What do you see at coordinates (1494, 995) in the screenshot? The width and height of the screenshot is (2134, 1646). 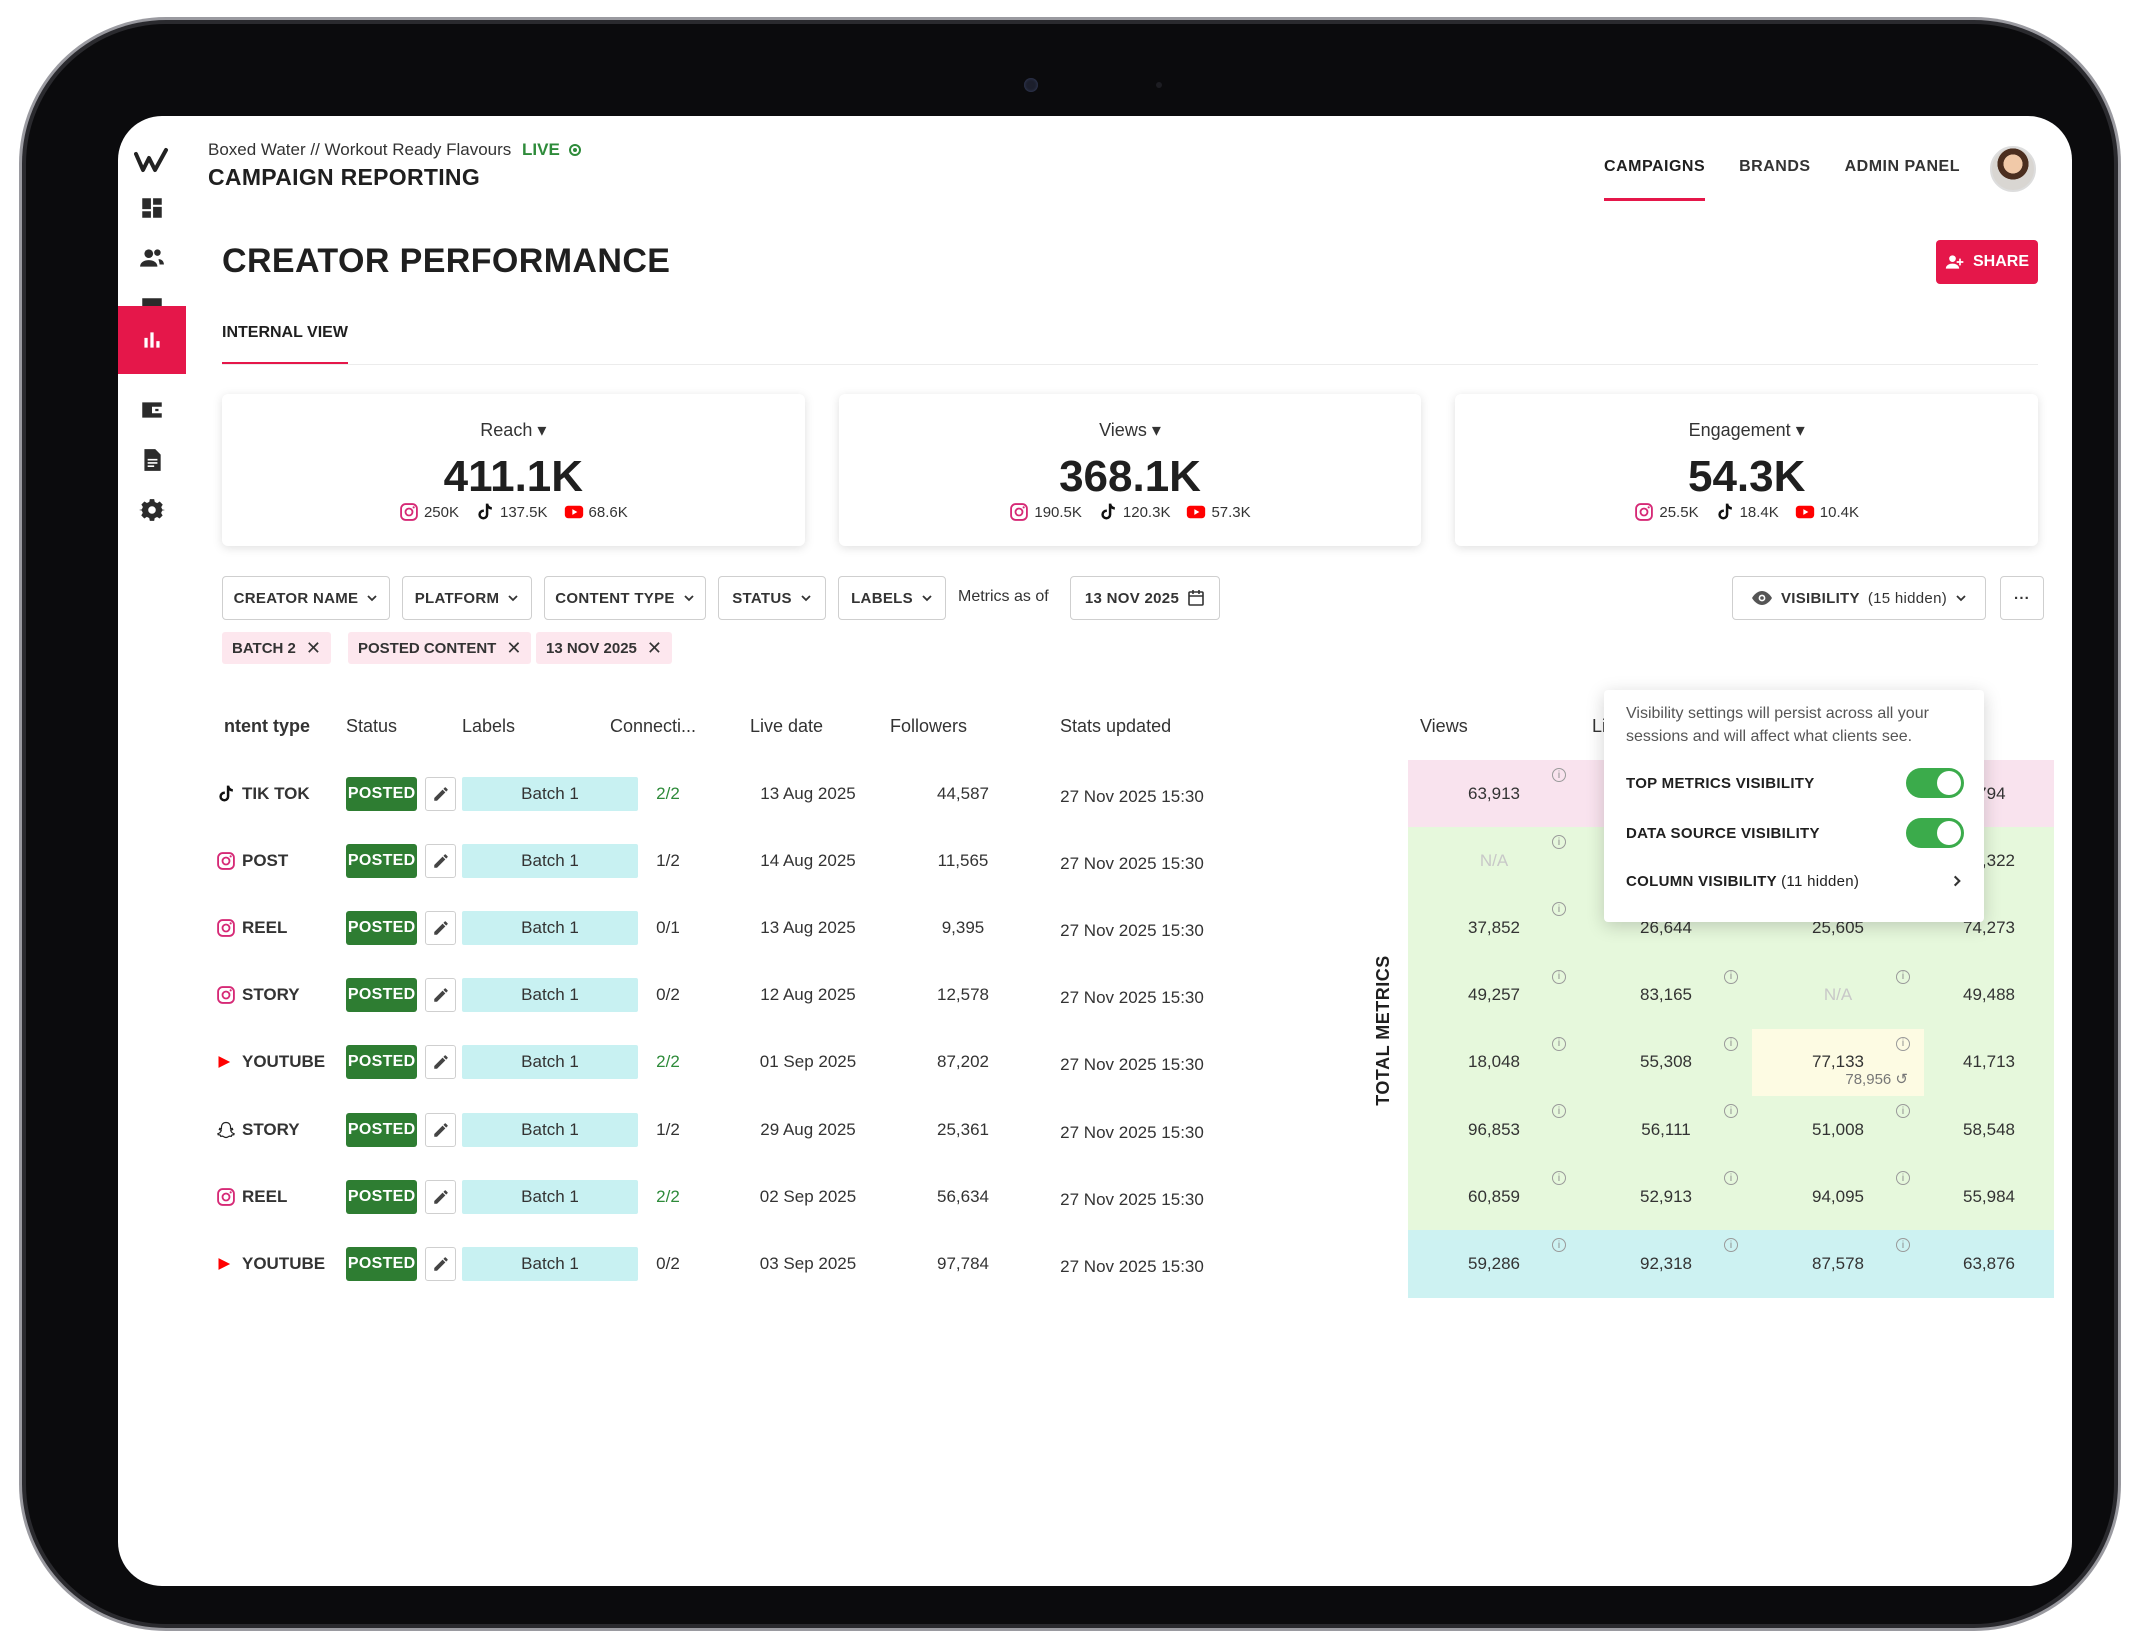 I see `metric-cell: 49,257 i` at bounding box center [1494, 995].